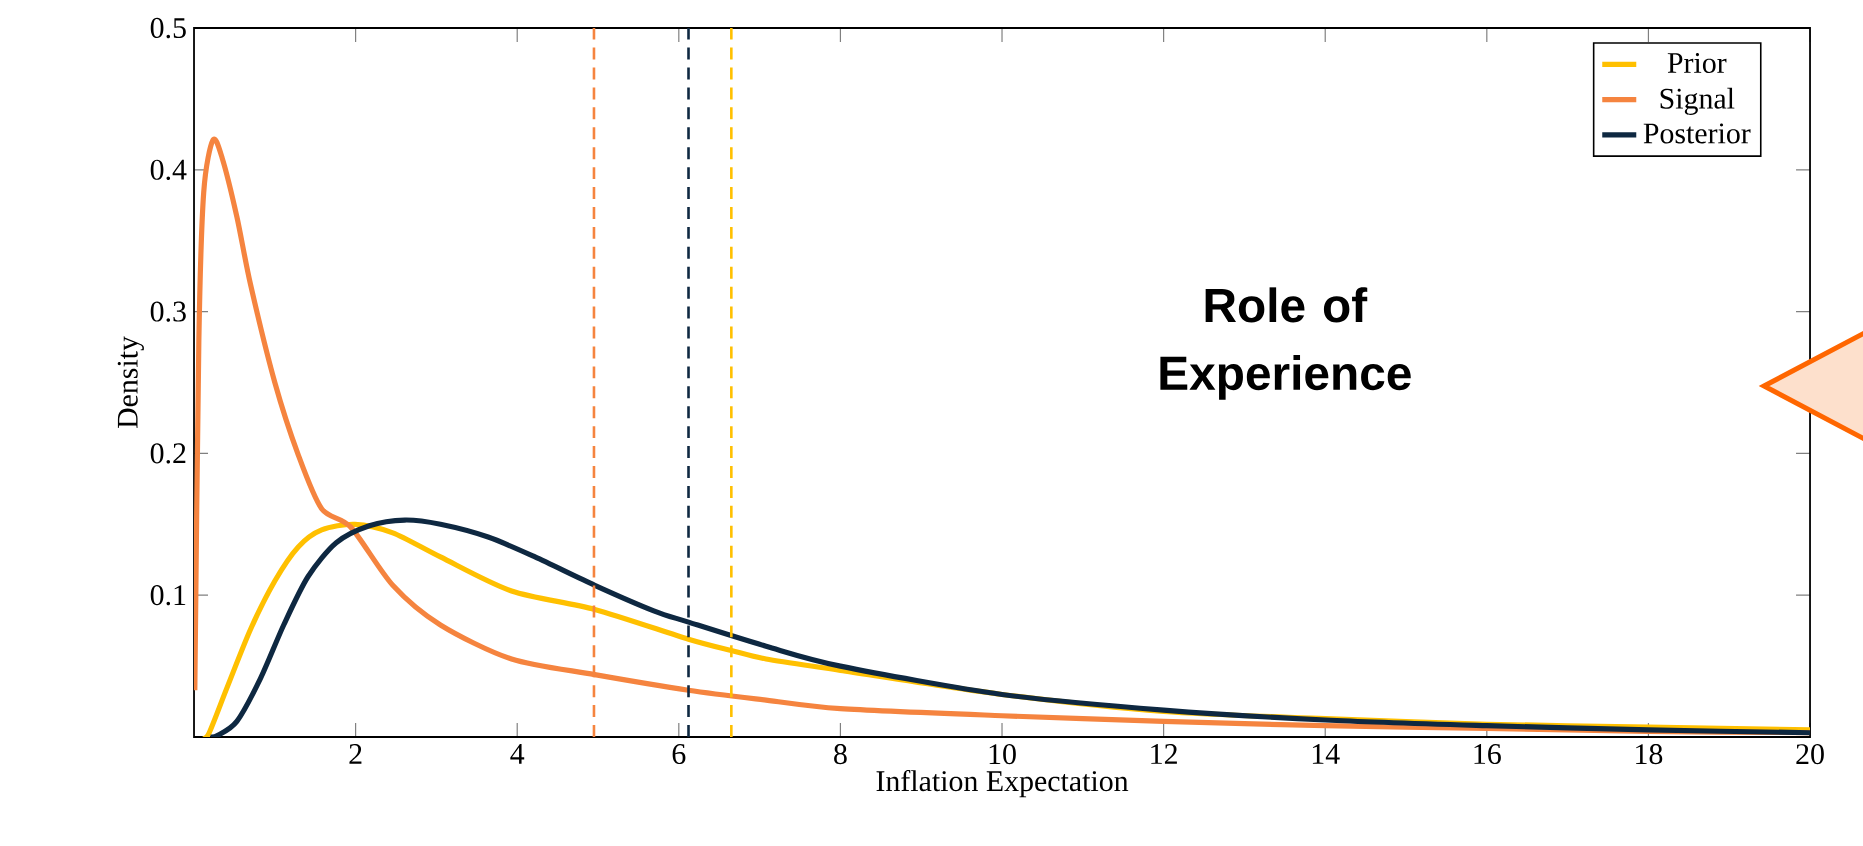  I want to click on x-tick-label: 2, so click(355, 754).